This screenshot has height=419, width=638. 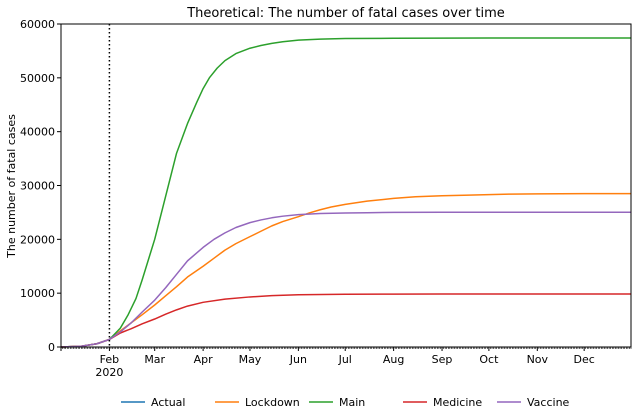 I want to click on x-tick-label: Jun, so click(x=298, y=359).